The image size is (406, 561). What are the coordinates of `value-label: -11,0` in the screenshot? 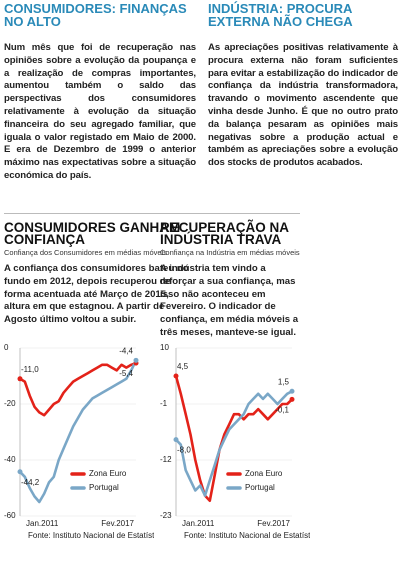 It's located at (30, 369).